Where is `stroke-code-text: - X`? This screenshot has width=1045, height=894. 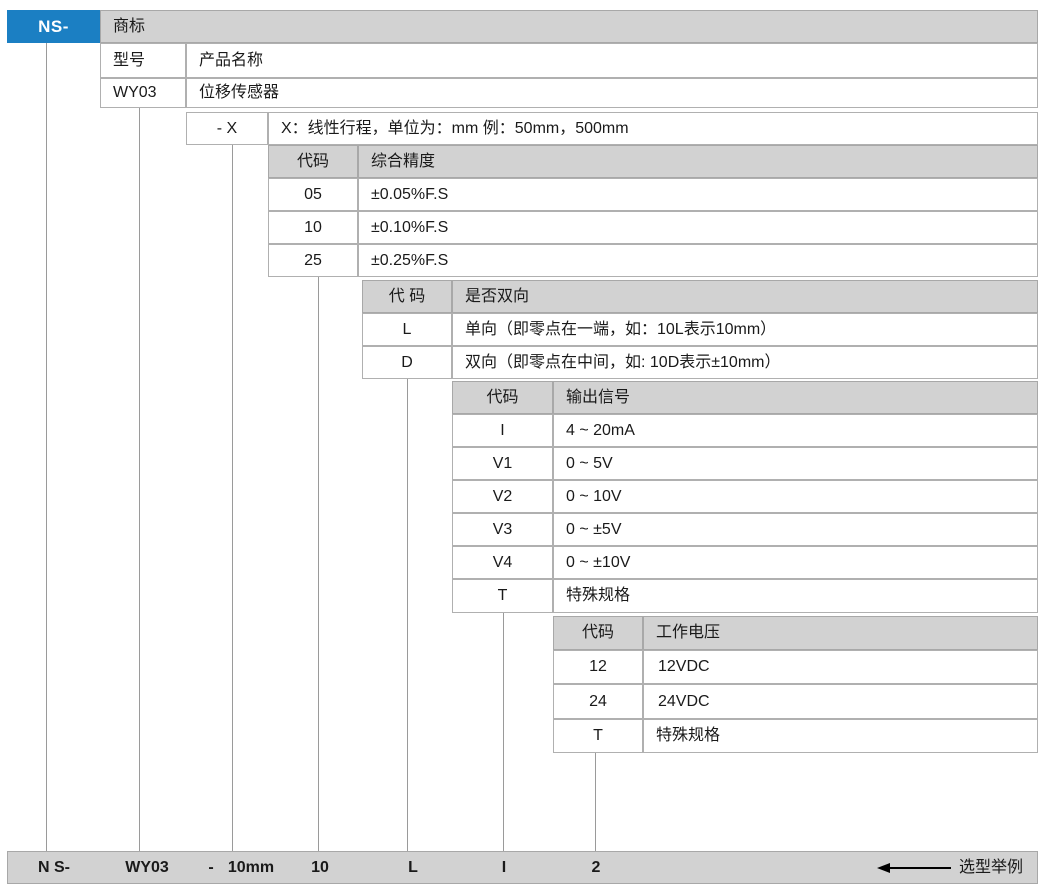 stroke-code-text: - X is located at coordinates (227, 128).